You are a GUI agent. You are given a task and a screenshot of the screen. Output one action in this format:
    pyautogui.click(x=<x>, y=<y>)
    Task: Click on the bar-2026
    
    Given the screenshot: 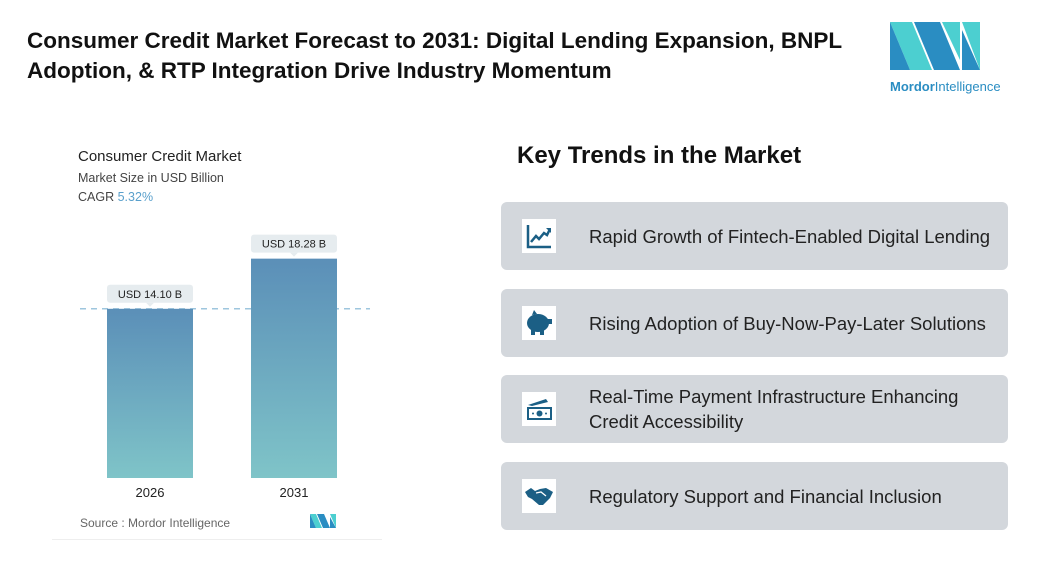 What is the action you would take?
    pyautogui.click(x=150, y=393)
    